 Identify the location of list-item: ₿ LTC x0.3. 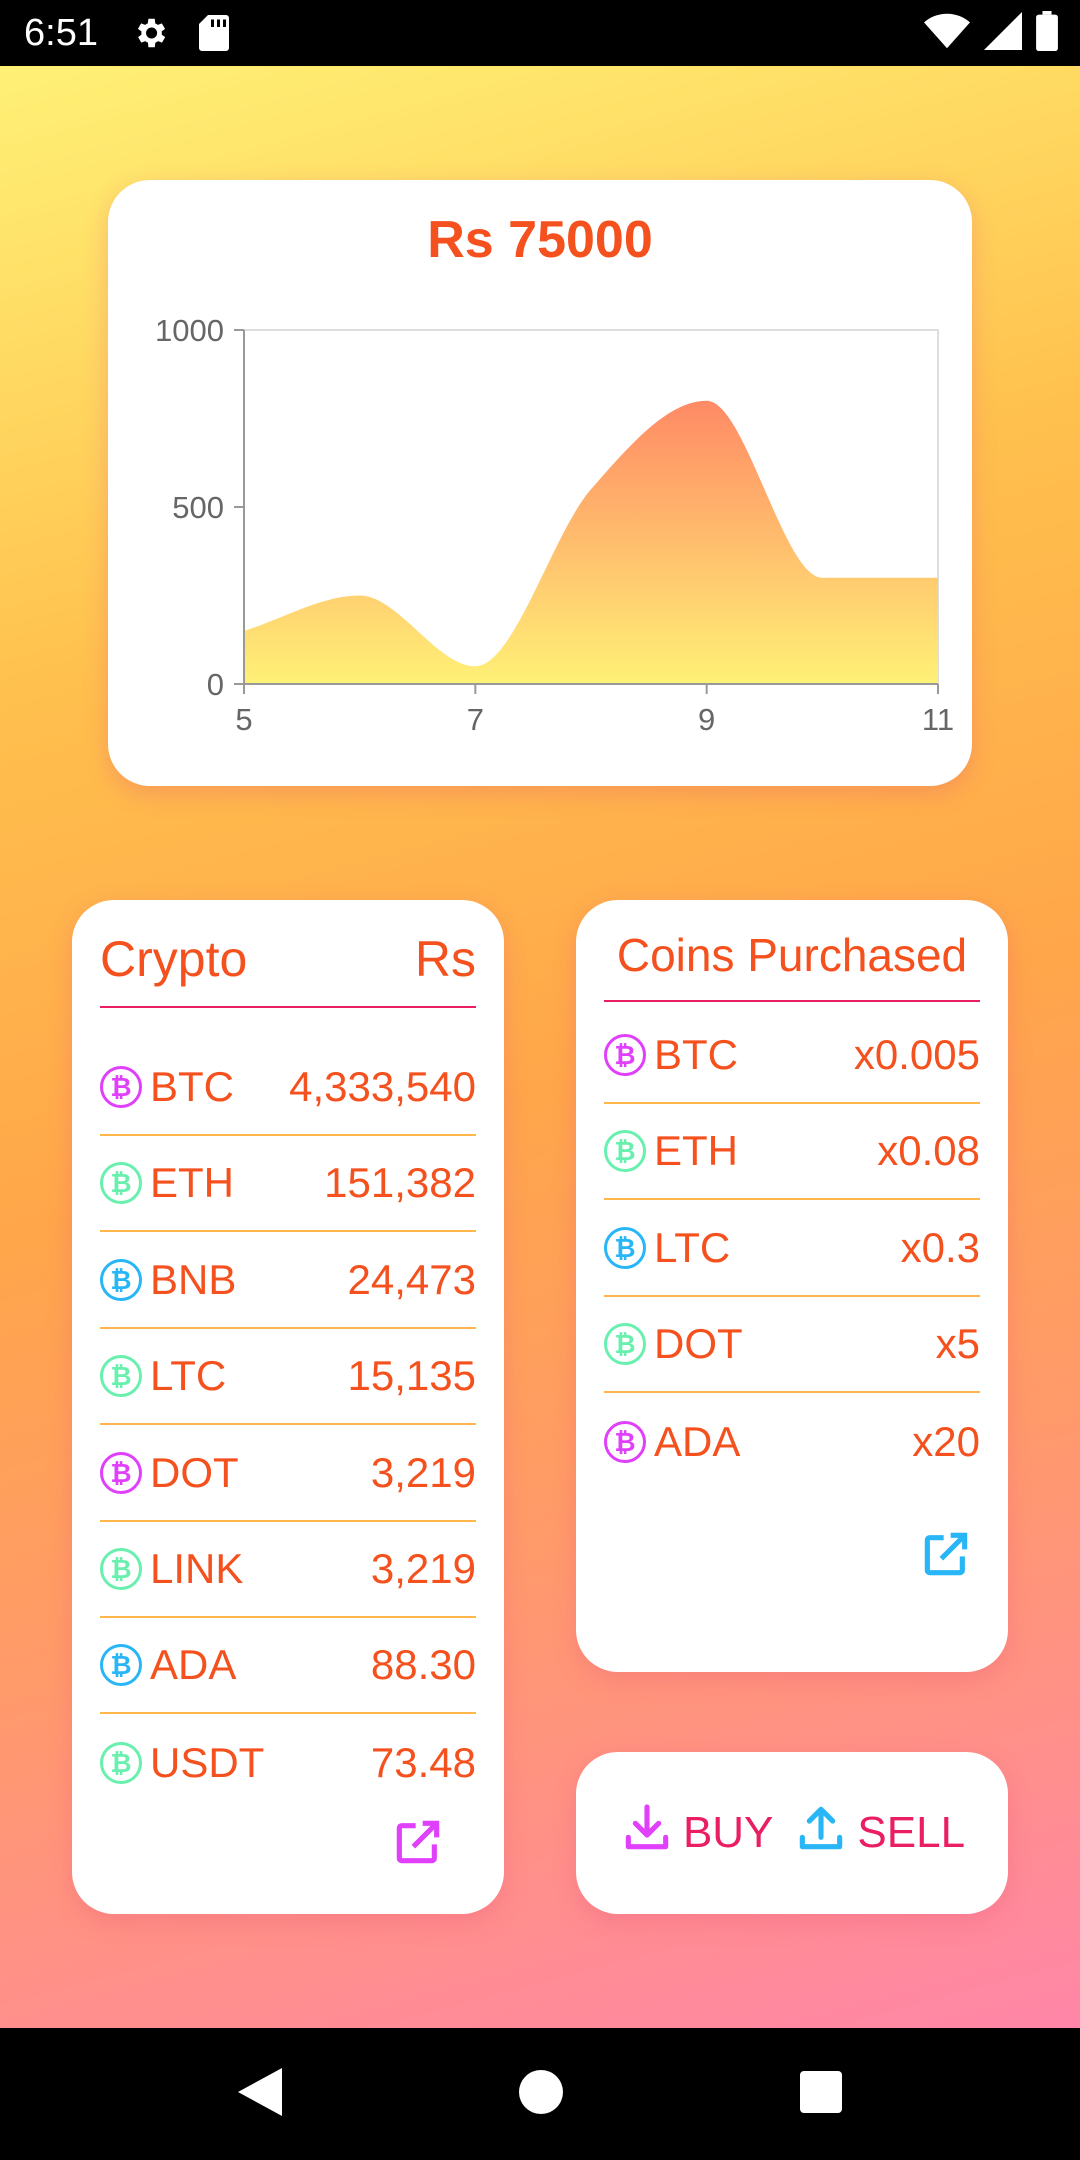
(792, 1249).